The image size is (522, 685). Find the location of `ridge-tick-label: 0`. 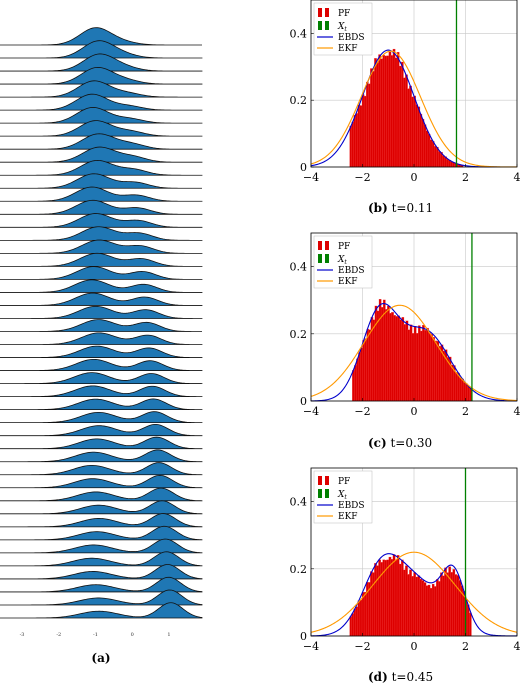

ridge-tick-label: 0 is located at coordinates (132, 635).